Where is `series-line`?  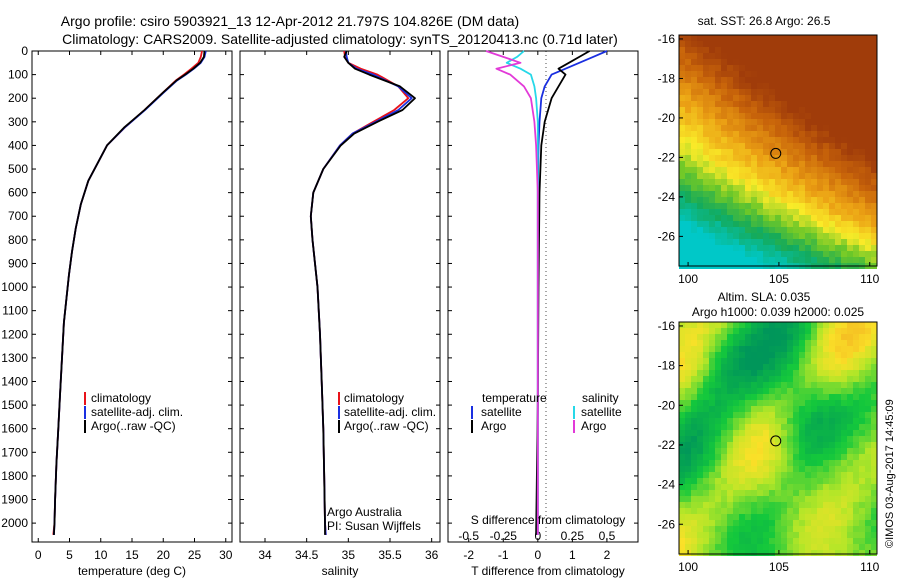 series-line is located at coordinates (522, 292).